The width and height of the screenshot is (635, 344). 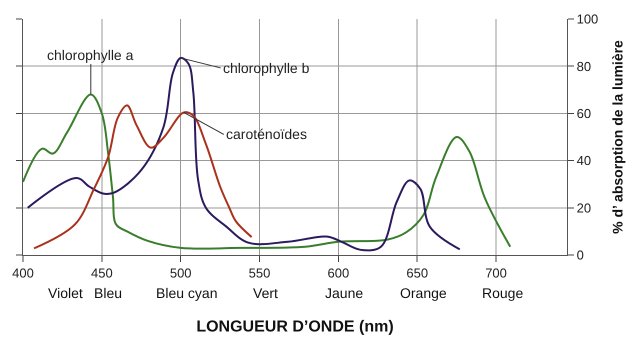 I want to click on text: Vert, so click(x=265, y=293).